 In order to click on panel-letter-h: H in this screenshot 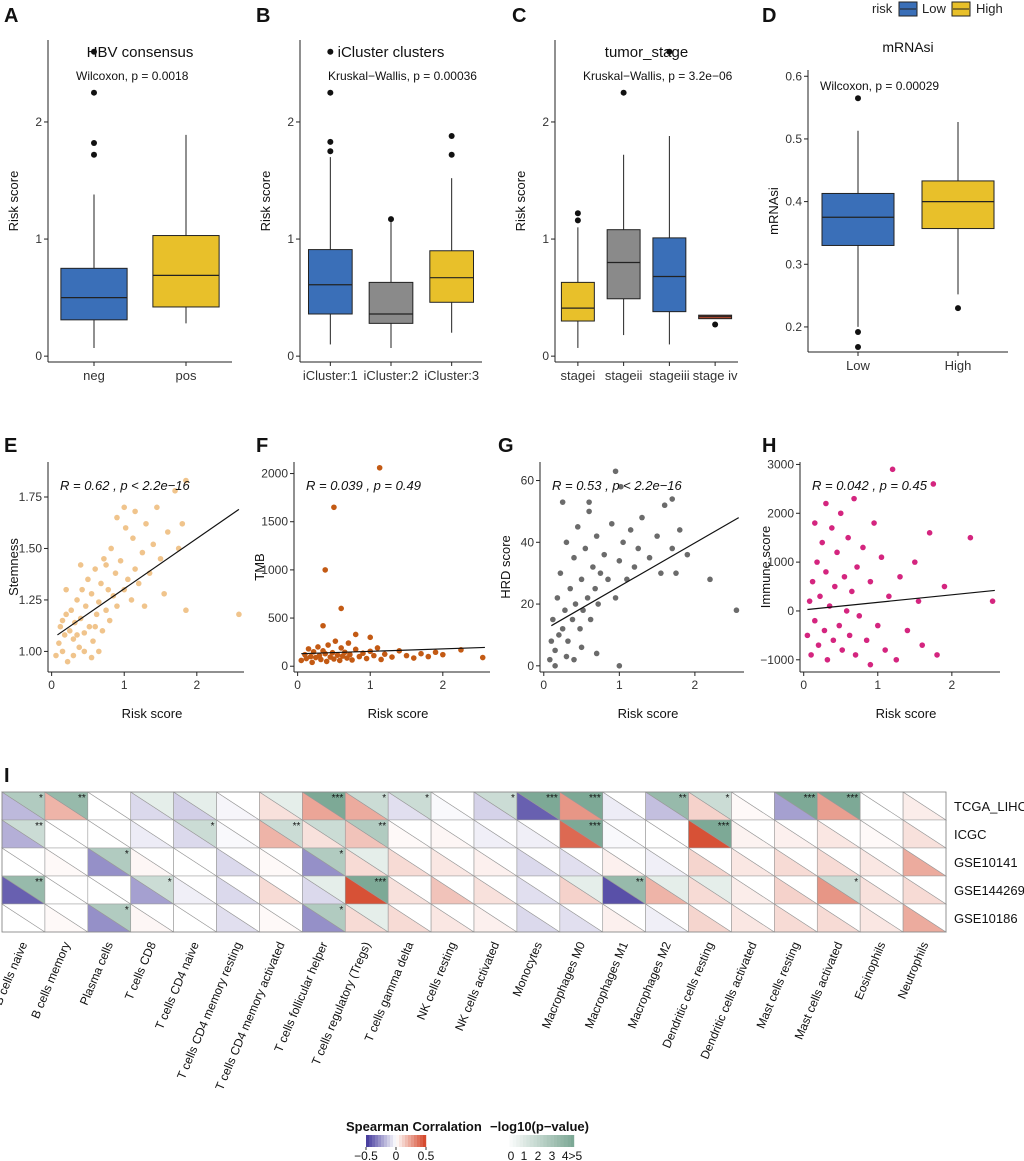, I will do `click(769, 446)`.